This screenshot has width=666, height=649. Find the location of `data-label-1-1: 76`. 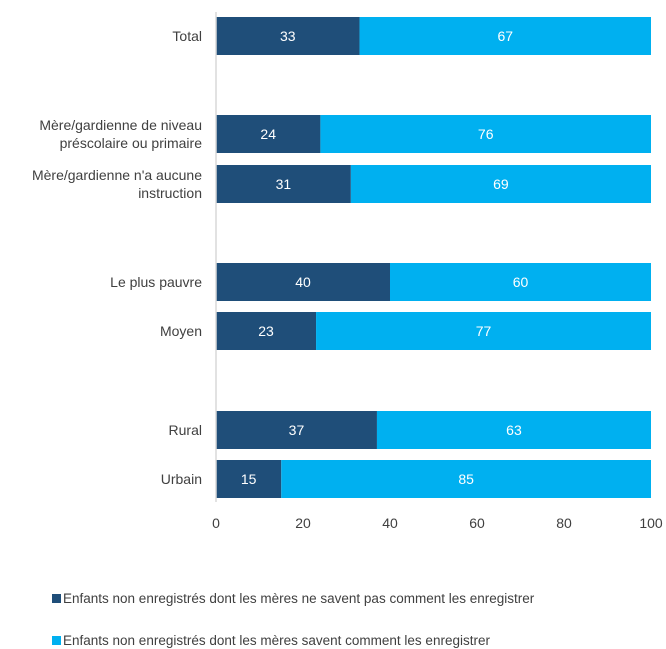

data-label-1-1: 76 is located at coordinates (486, 134).